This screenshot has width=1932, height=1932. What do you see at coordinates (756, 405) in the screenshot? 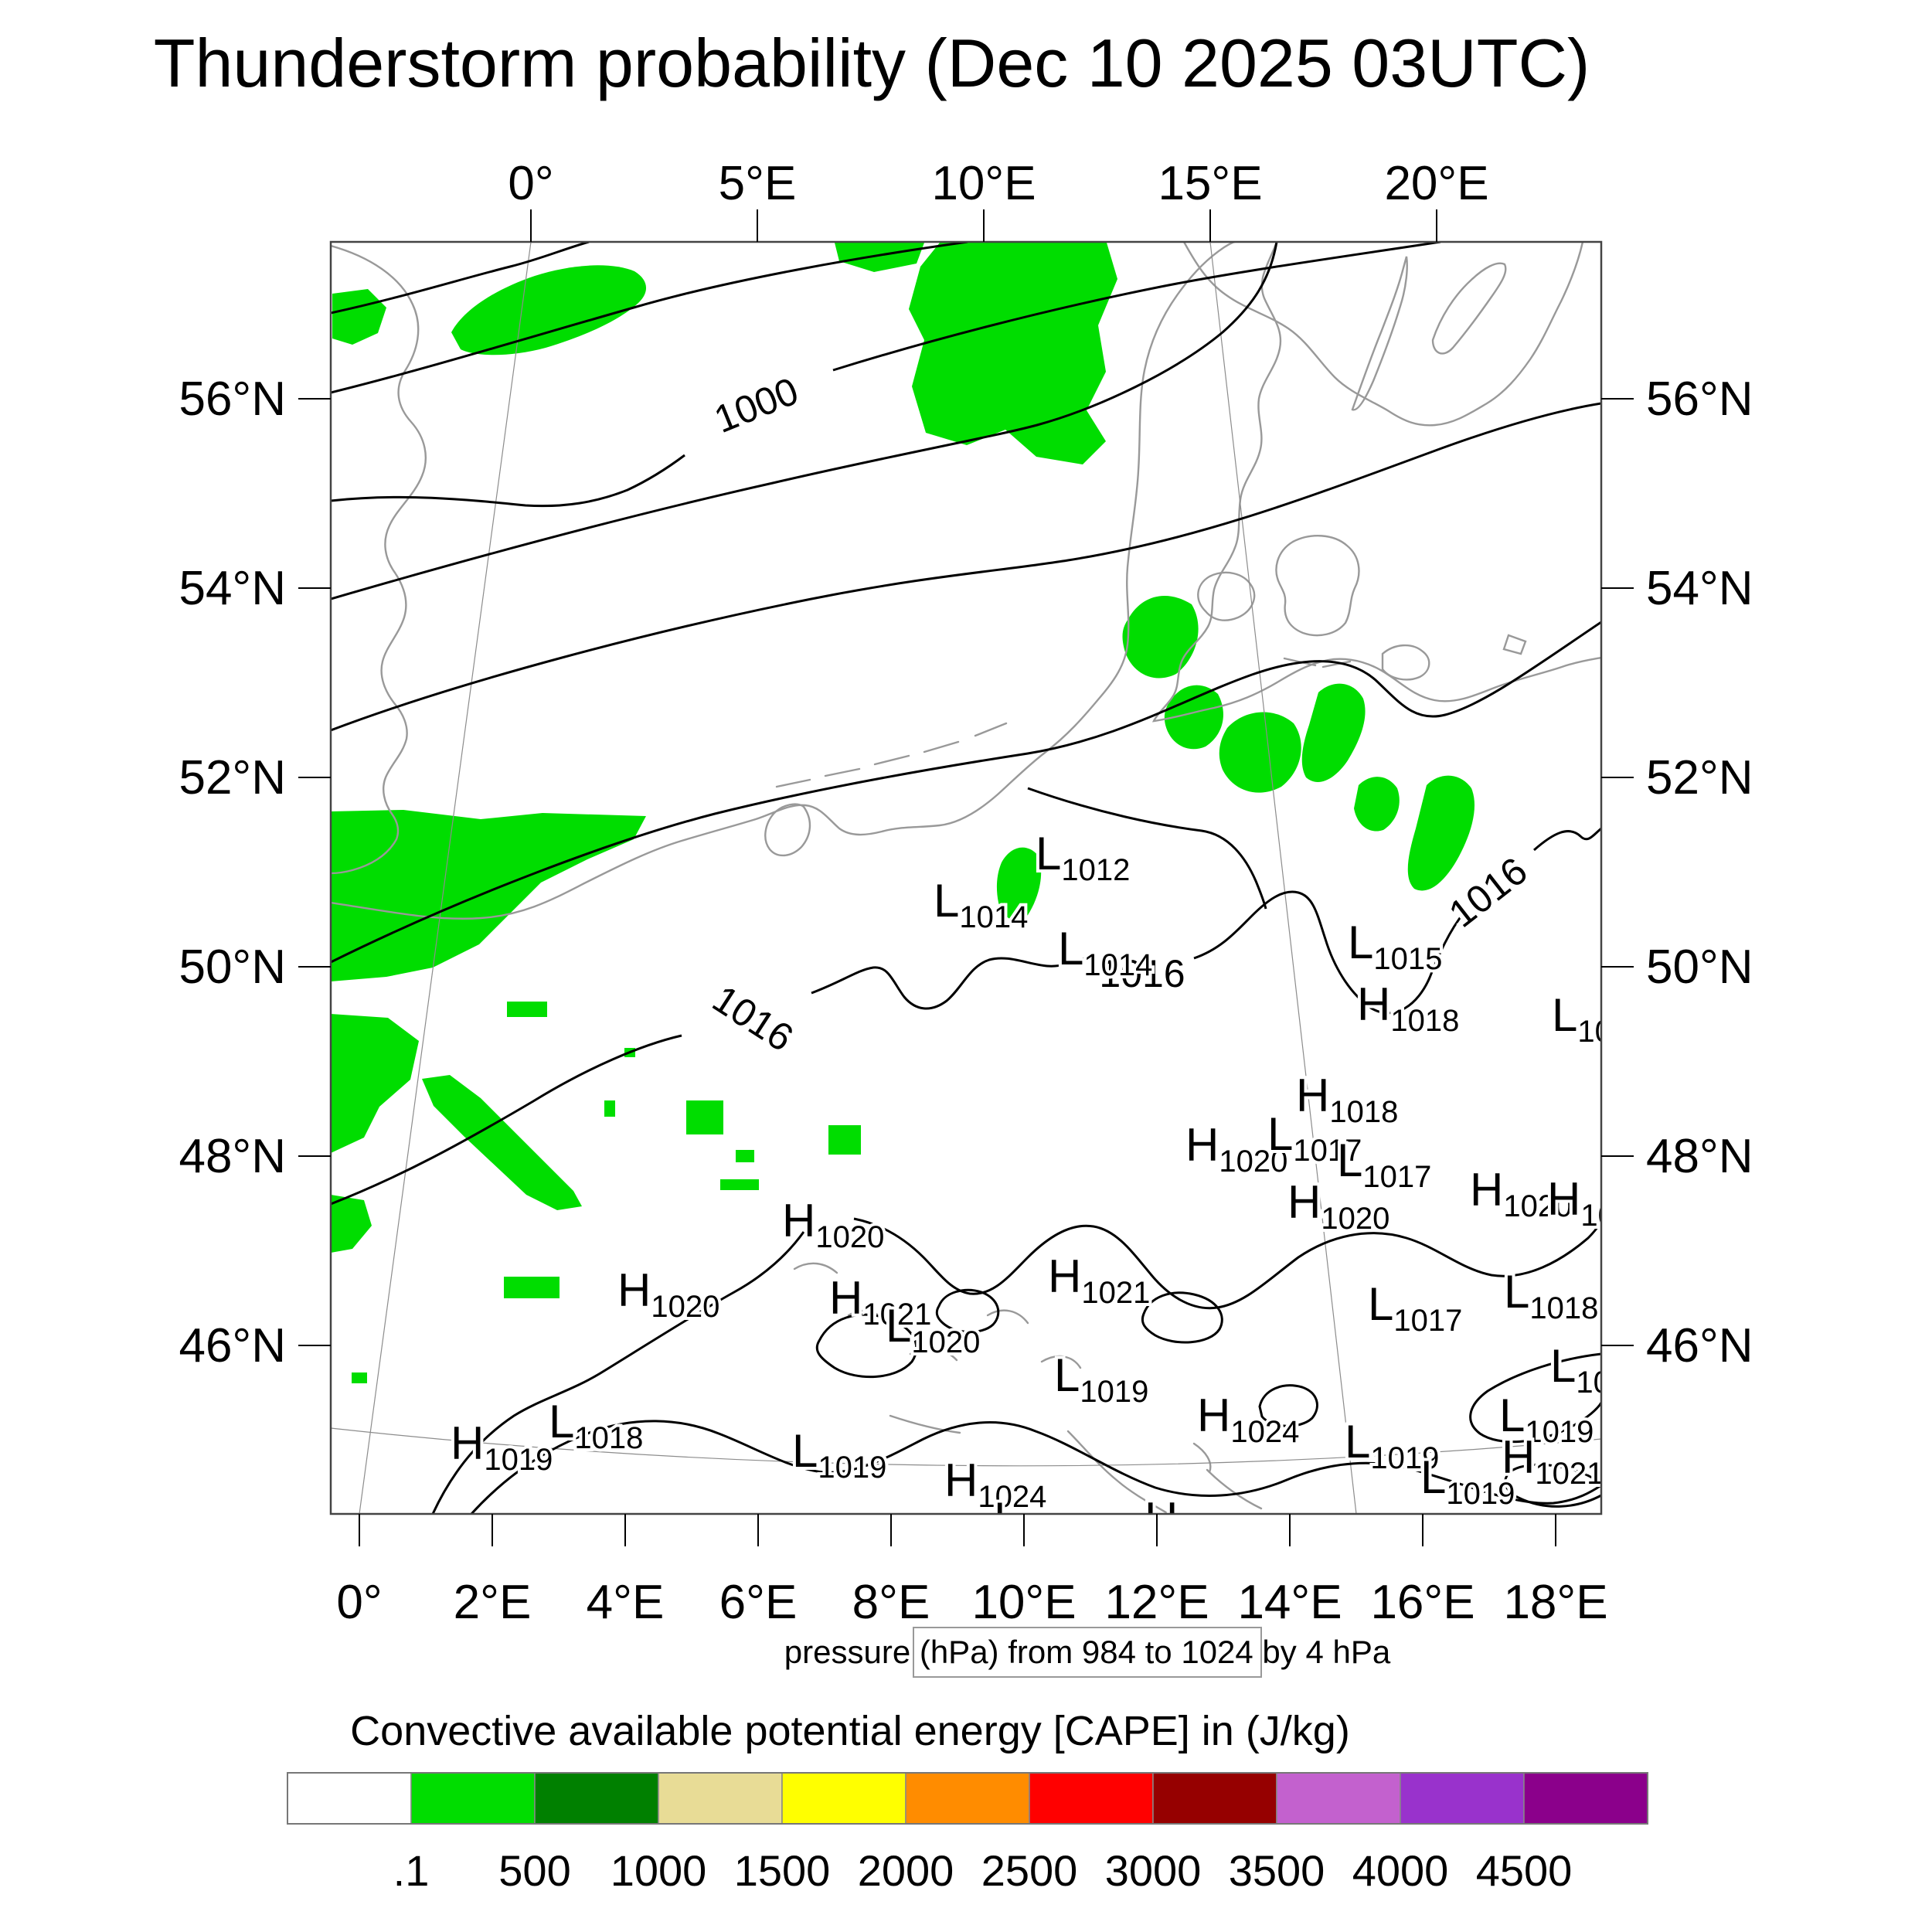
I see `contour-value-label: 1000` at bounding box center [756, 405].